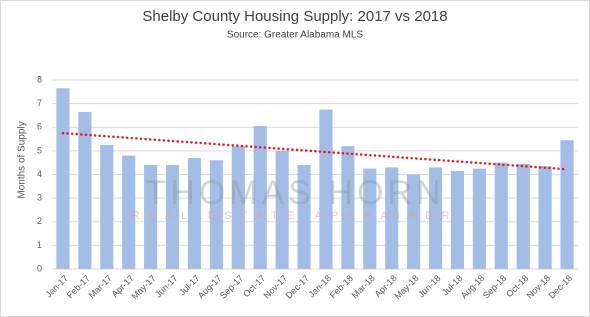  What do you see at coordinates (39, 245) in the screenshot?
I see `y-tick-label: 1` at bounding box center [39, 245].